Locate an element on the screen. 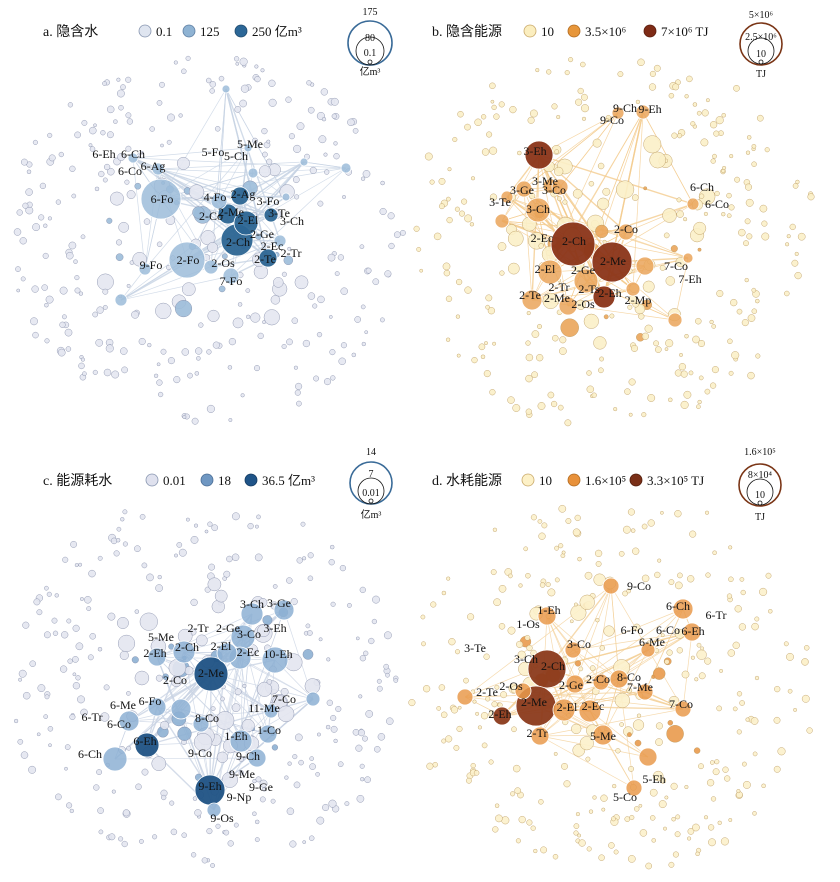 The image size is (840, 882). node-label: 6-Me is located at coordinates (123, 705).